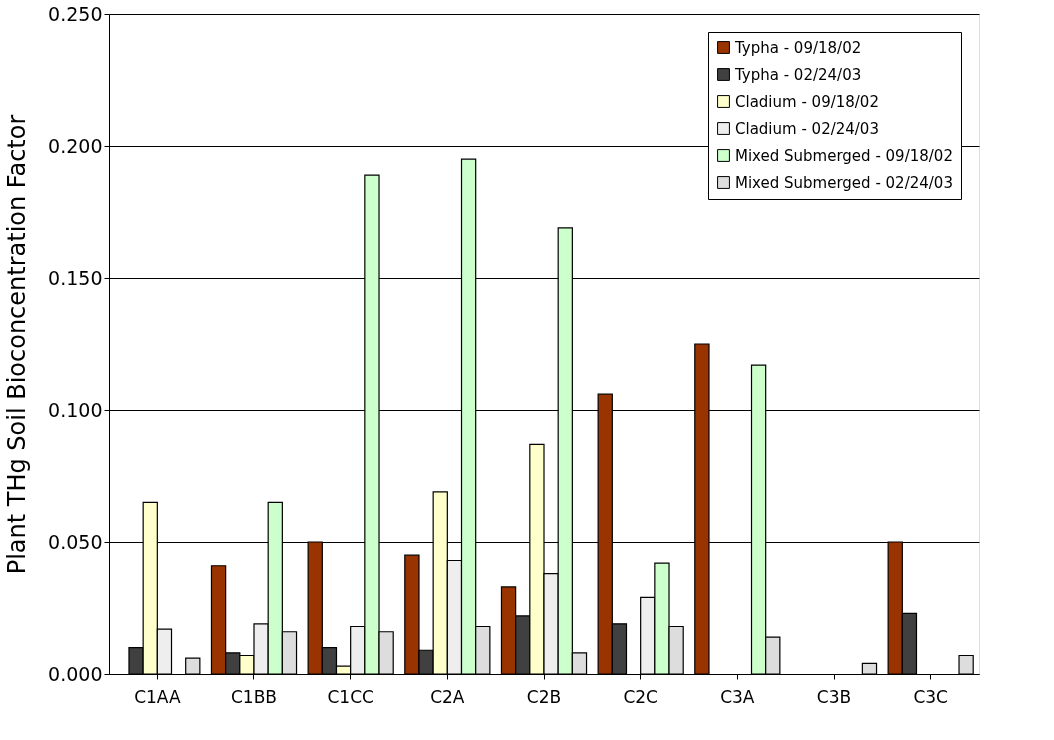 The image size is (1054, 740). I want to click on y-tick-label: 0.250, so click(75, 13).